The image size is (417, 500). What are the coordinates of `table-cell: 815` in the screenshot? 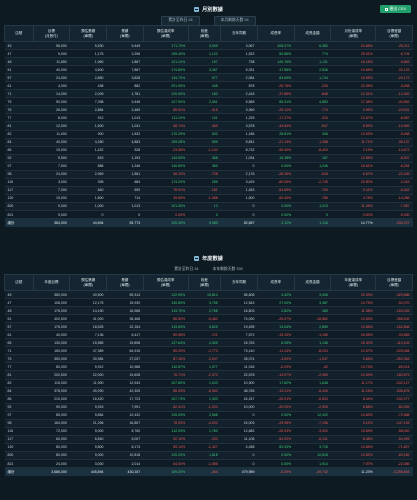 It's located at (88, 158).